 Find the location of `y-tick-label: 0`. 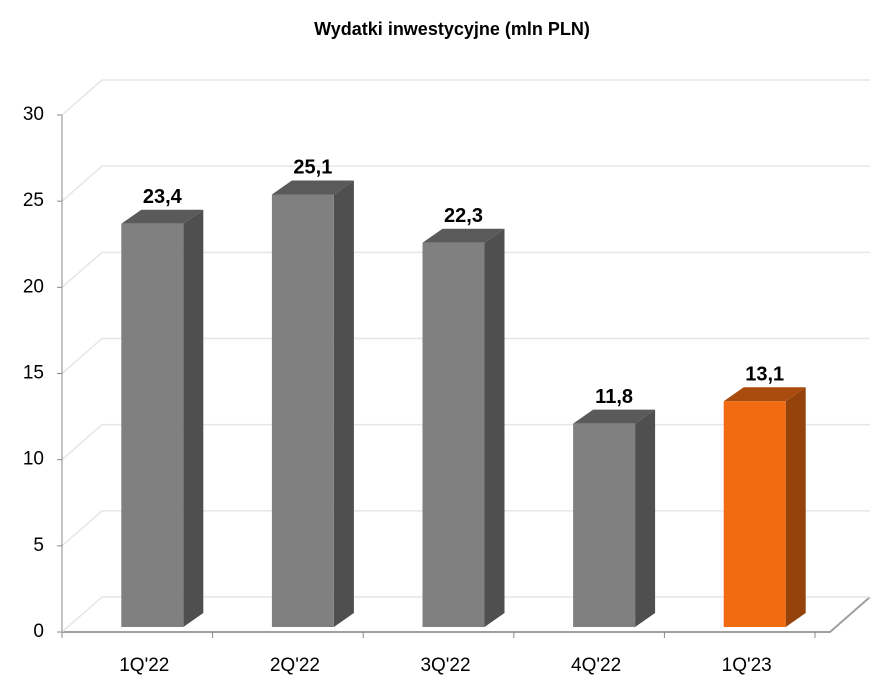

y-tick-label: 0 is located at coordinates (38, 631).